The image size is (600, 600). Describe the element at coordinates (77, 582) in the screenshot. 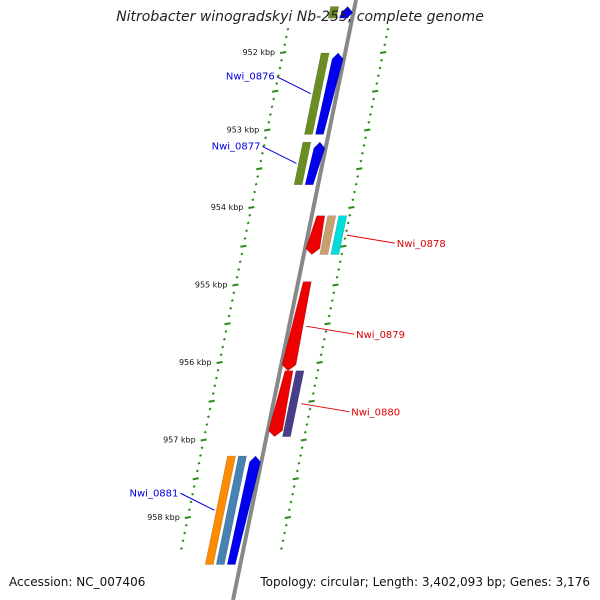

I see `accession-label: Accession: NC_007406` at that location.